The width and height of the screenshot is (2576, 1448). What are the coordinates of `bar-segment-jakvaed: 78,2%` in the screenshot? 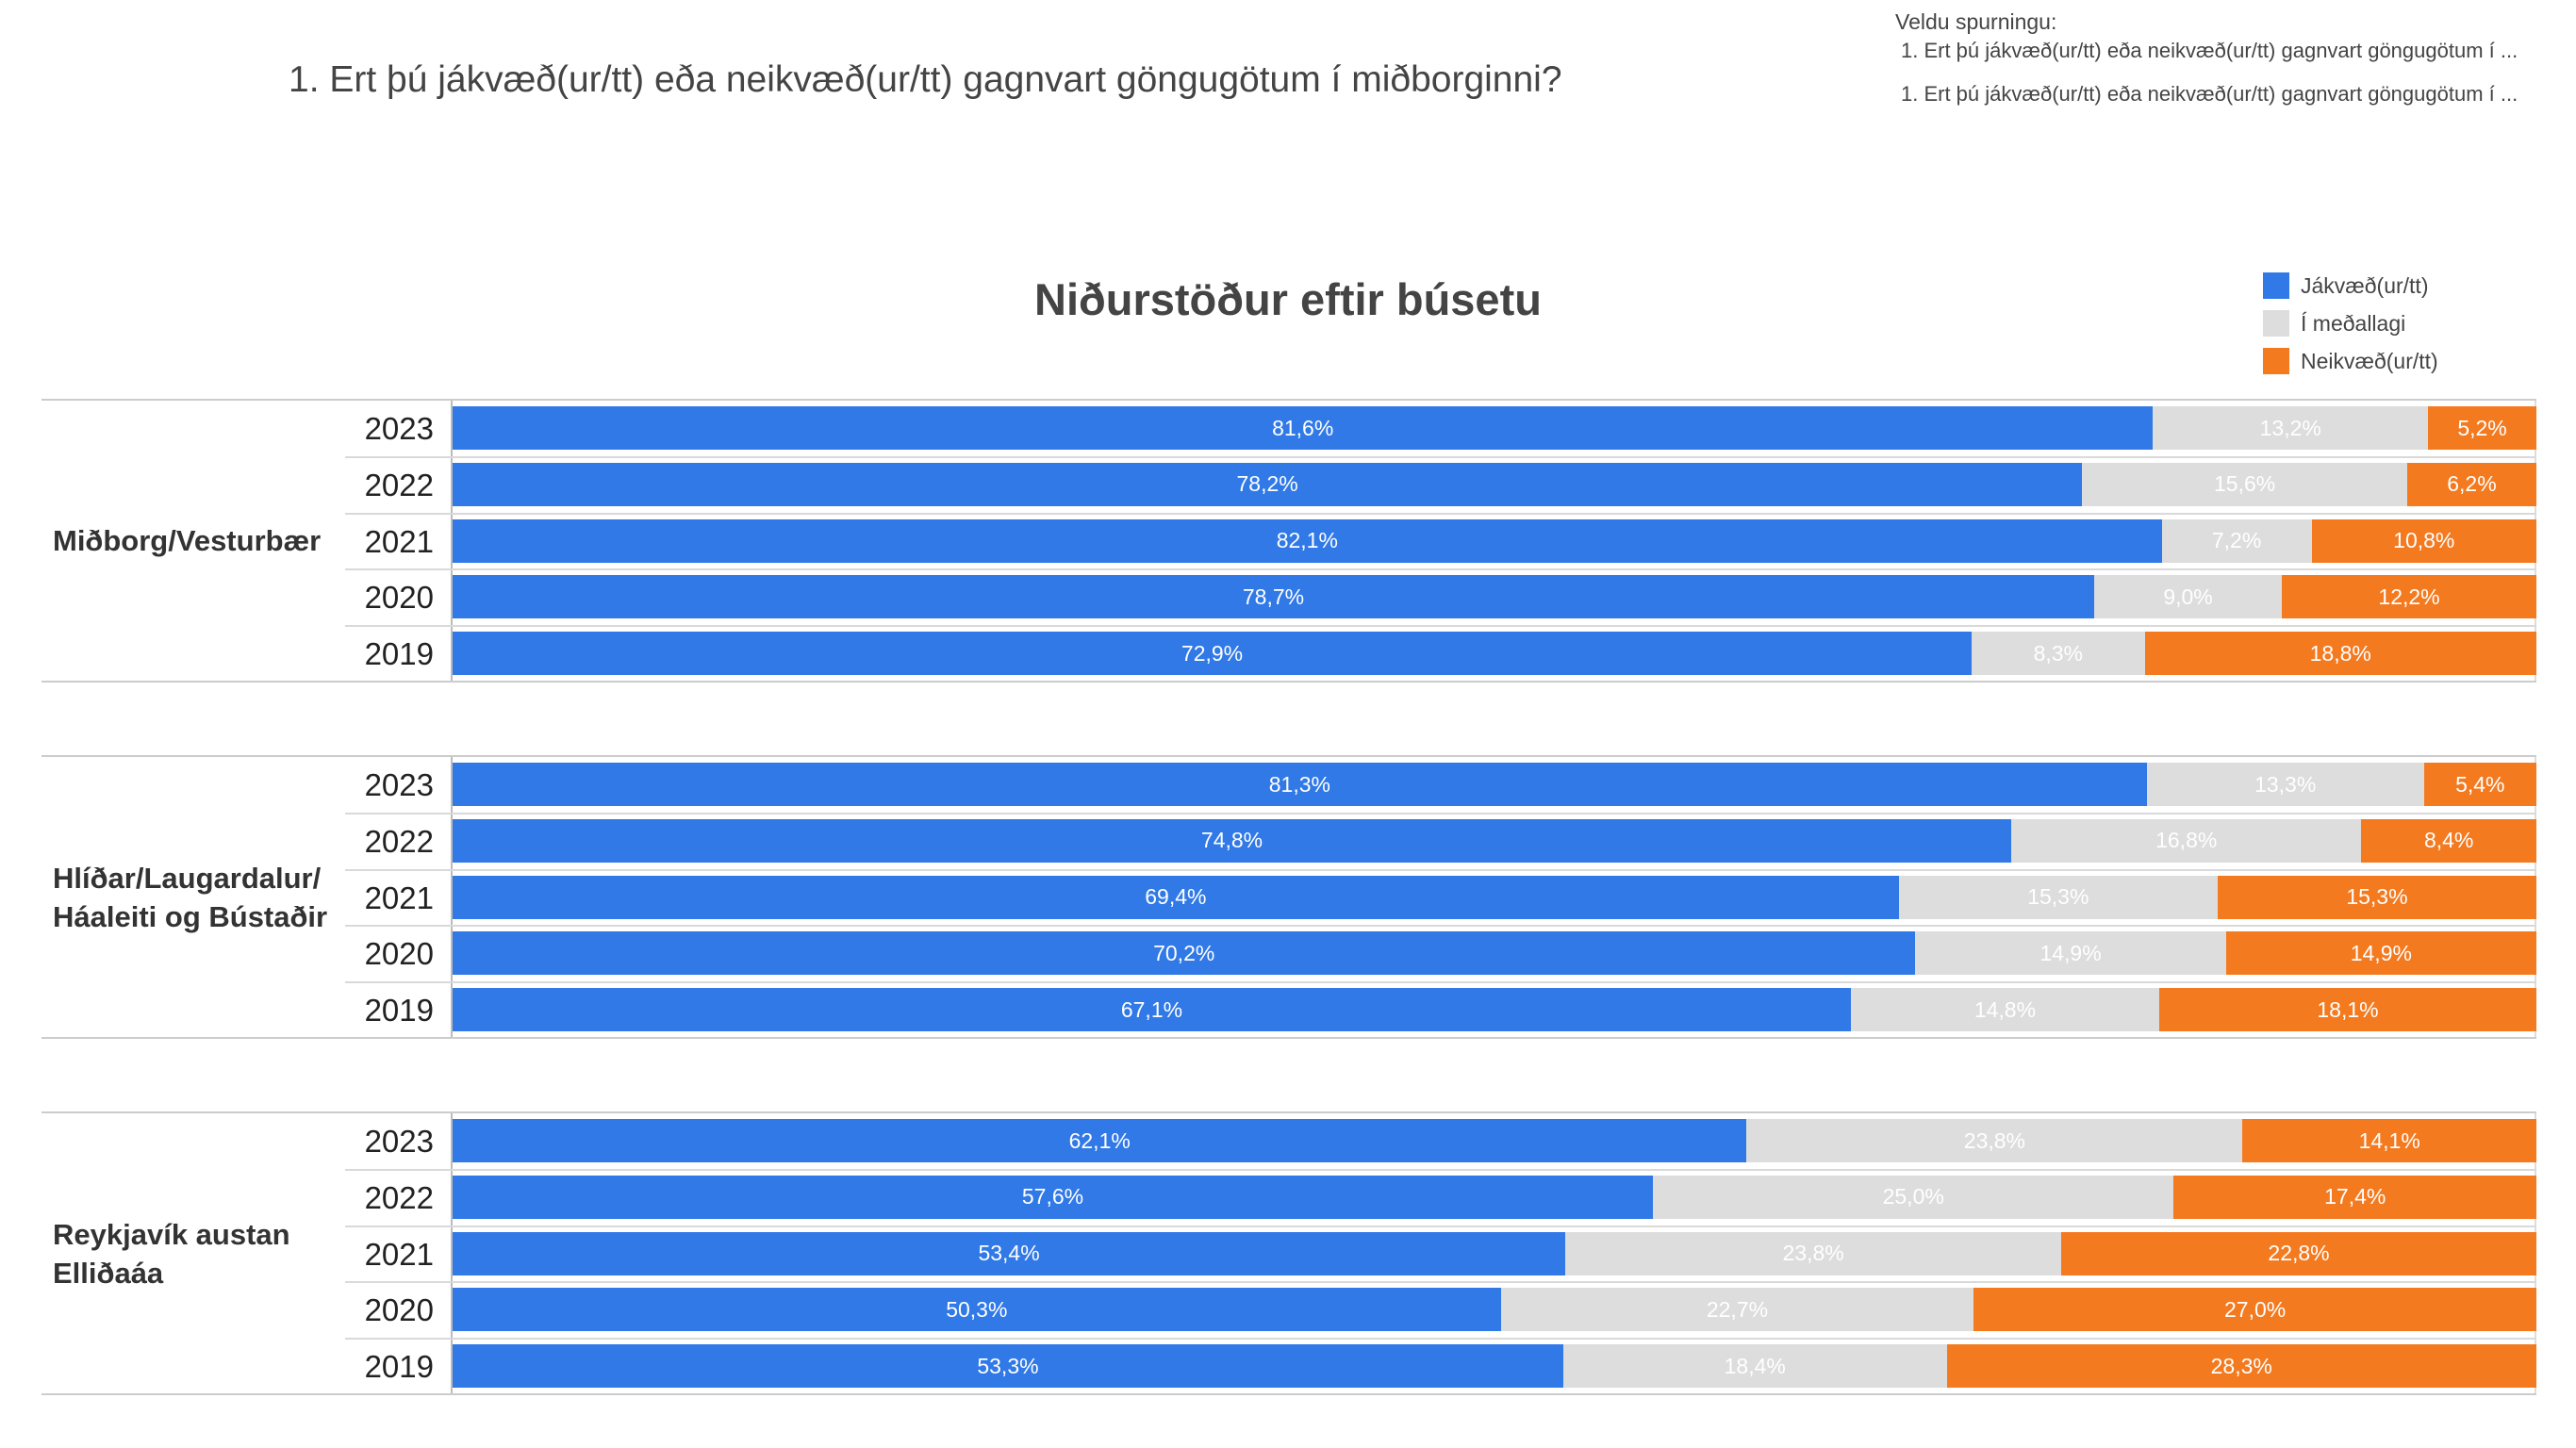 It's located at (1268, 484).